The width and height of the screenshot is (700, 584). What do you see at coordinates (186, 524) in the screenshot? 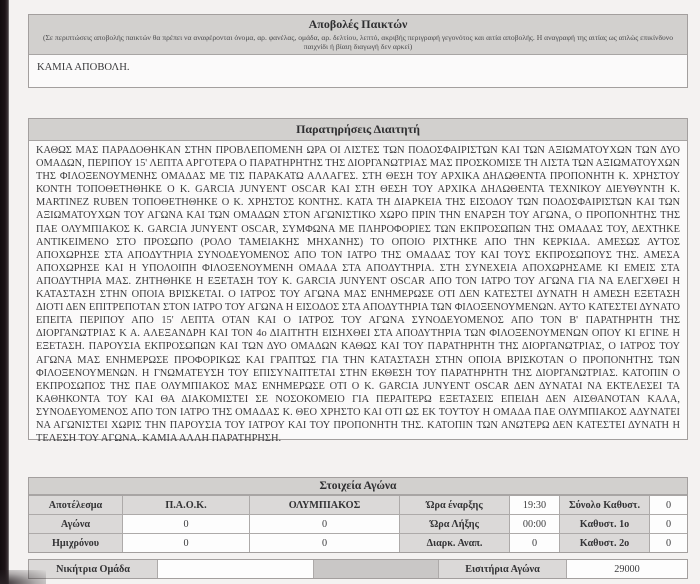
I see `match-score-home: 0` at bounding box center [186, 524].